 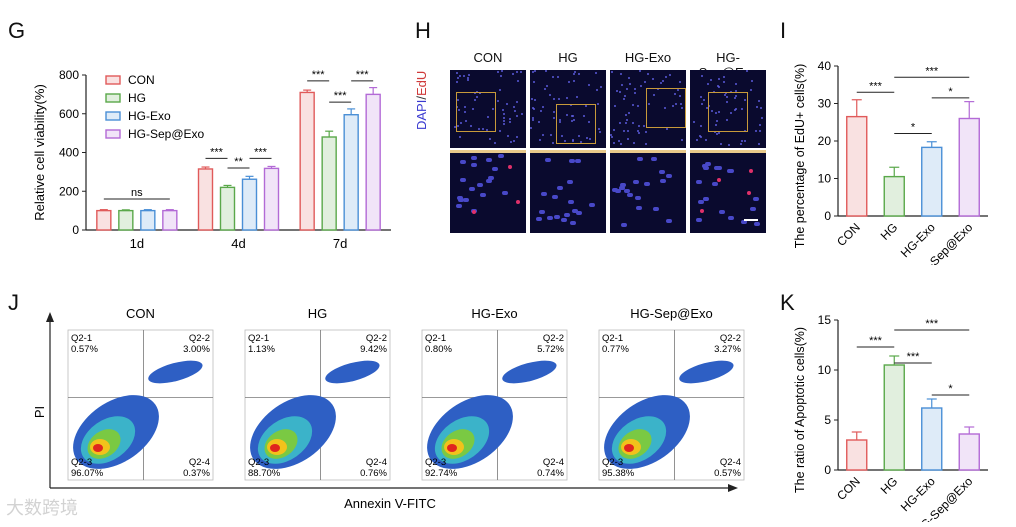 I want to click on pi-axis-label: PI, so click(x=39, y=412).